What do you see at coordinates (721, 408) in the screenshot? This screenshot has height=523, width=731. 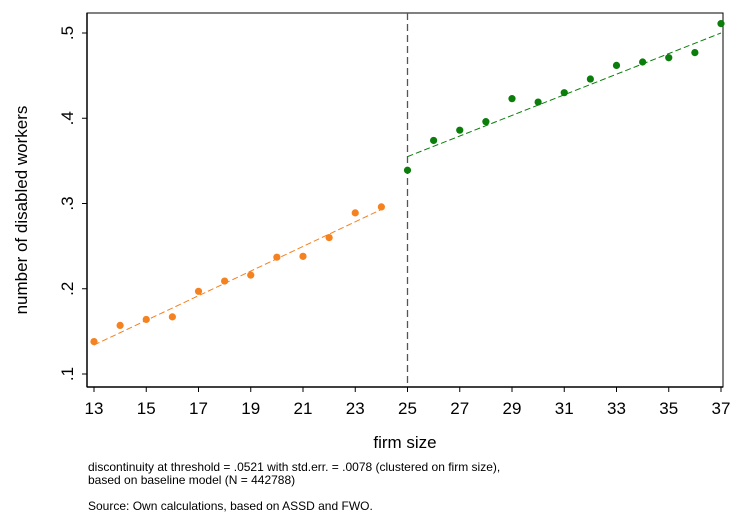 I see `x-tick-label: 37` at bounding box center [721, 408].